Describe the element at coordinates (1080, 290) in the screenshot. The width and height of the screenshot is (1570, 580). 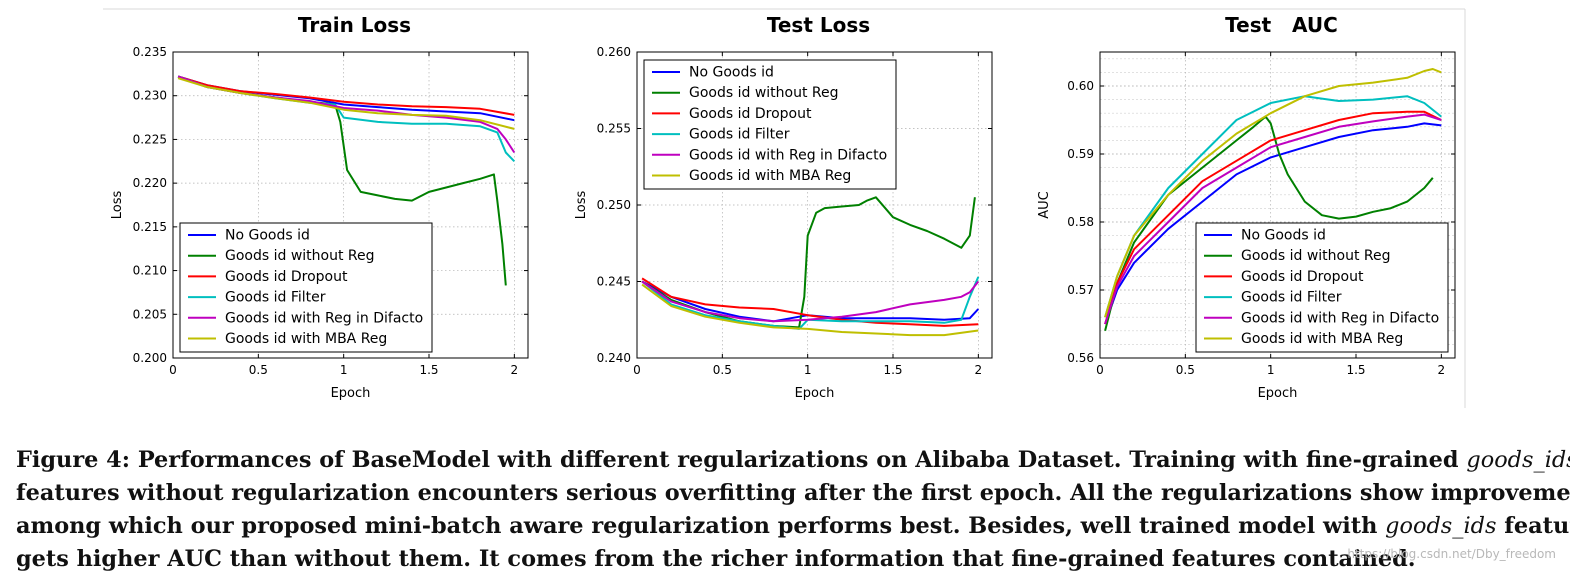
I see `y-tick-label: 0.57` at that location.